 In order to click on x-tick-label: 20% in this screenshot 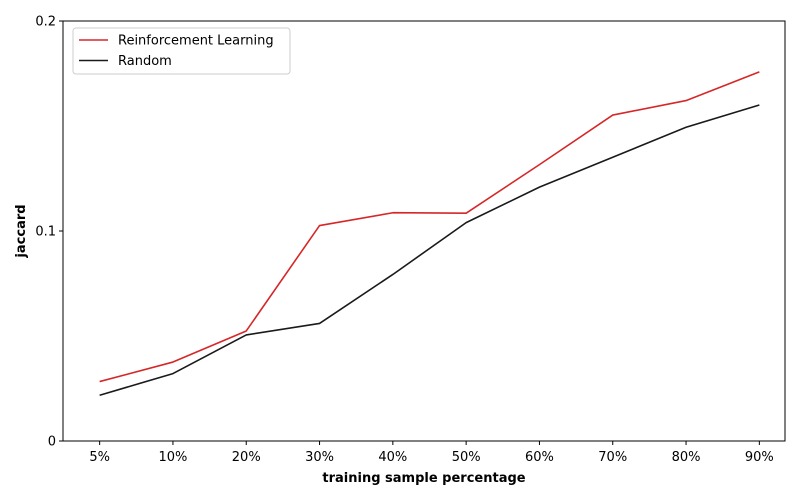, I will do `click(246, 457)`.